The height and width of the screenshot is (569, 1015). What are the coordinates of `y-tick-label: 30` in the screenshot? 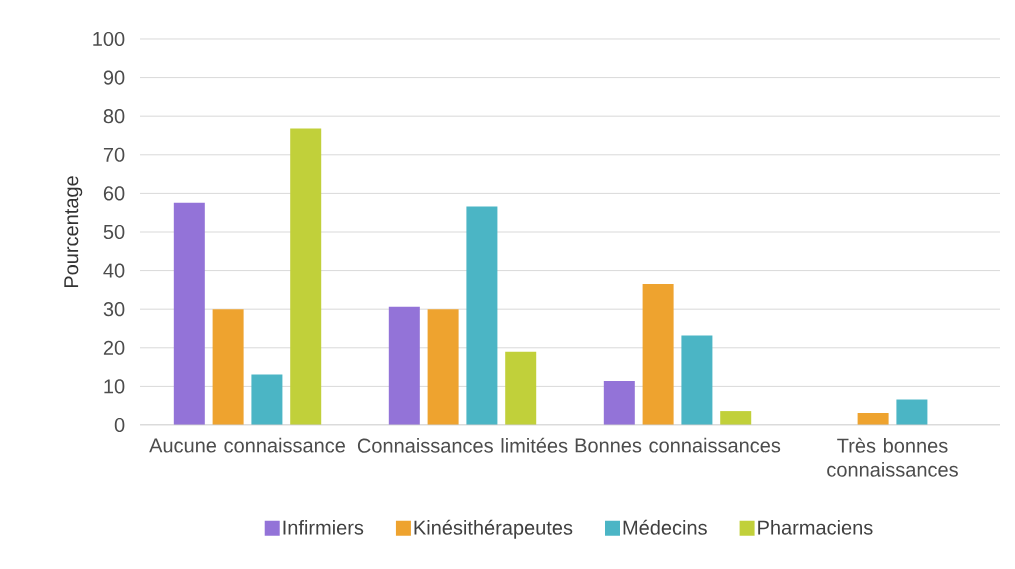 It's located at (114, 309).